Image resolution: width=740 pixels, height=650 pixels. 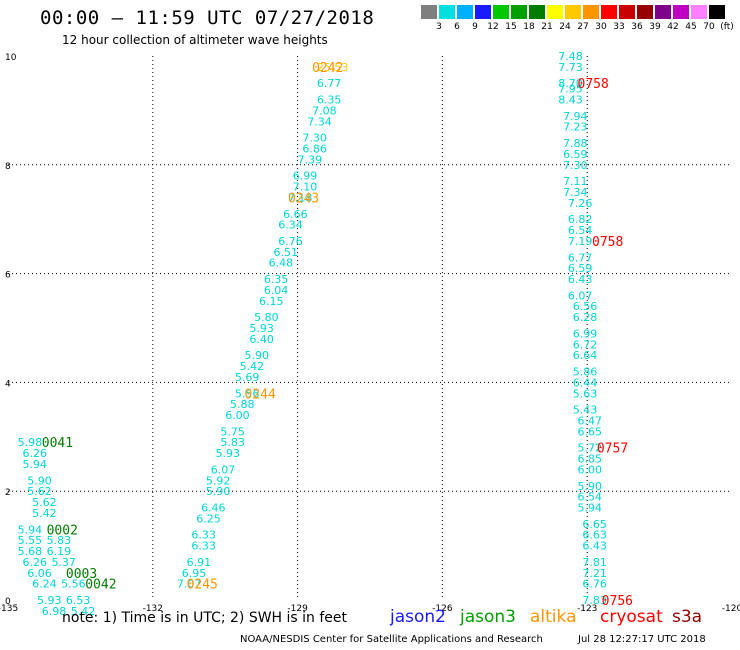 I want to click on wave-height-label: 7.08, so click(x=324, y=110).